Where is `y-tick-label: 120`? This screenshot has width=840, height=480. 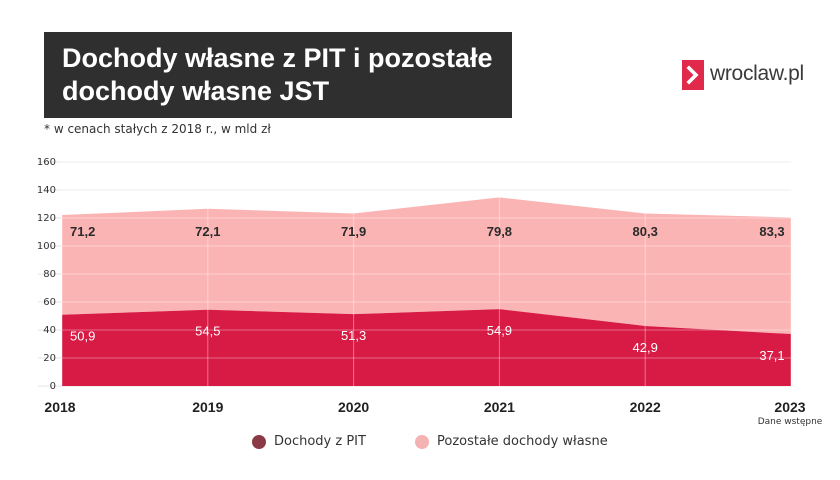 y-tick-label: 120 is located at coordinates (46, 218).